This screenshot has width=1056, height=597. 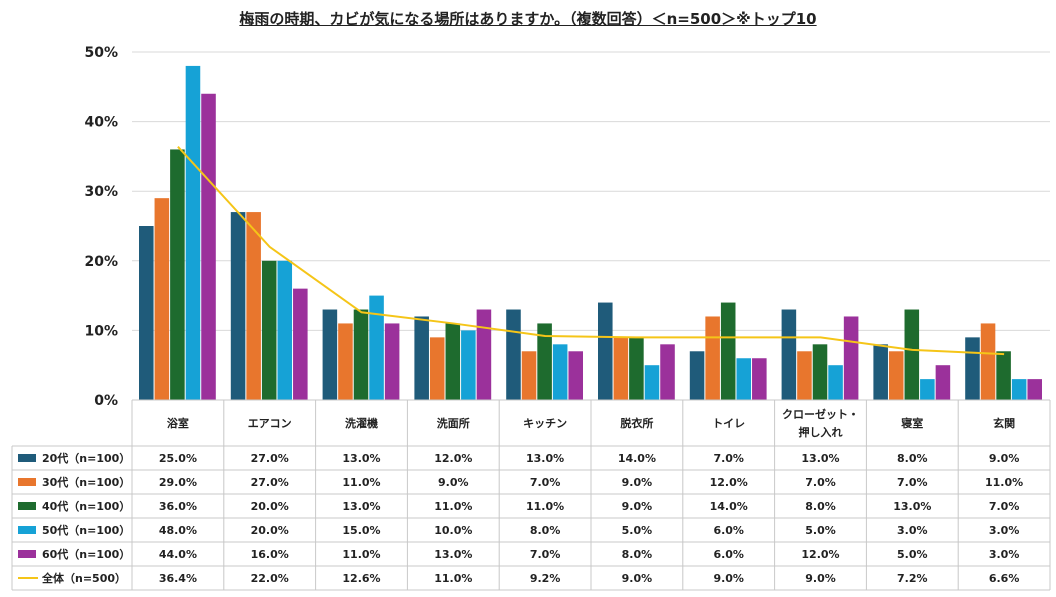 I want to click on category-label: 浴室, so click(x=178, y=423).